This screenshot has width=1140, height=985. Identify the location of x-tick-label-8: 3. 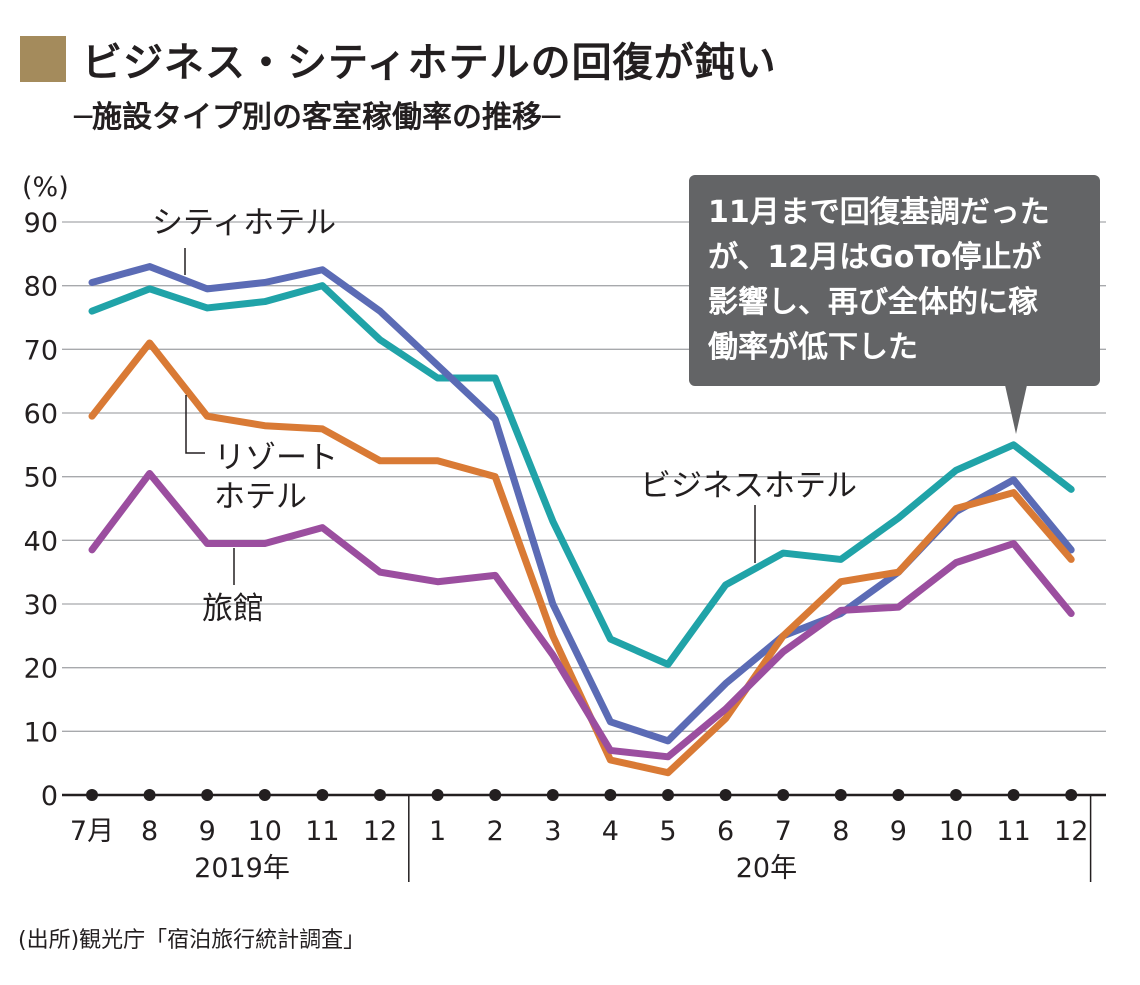
(552, 831).